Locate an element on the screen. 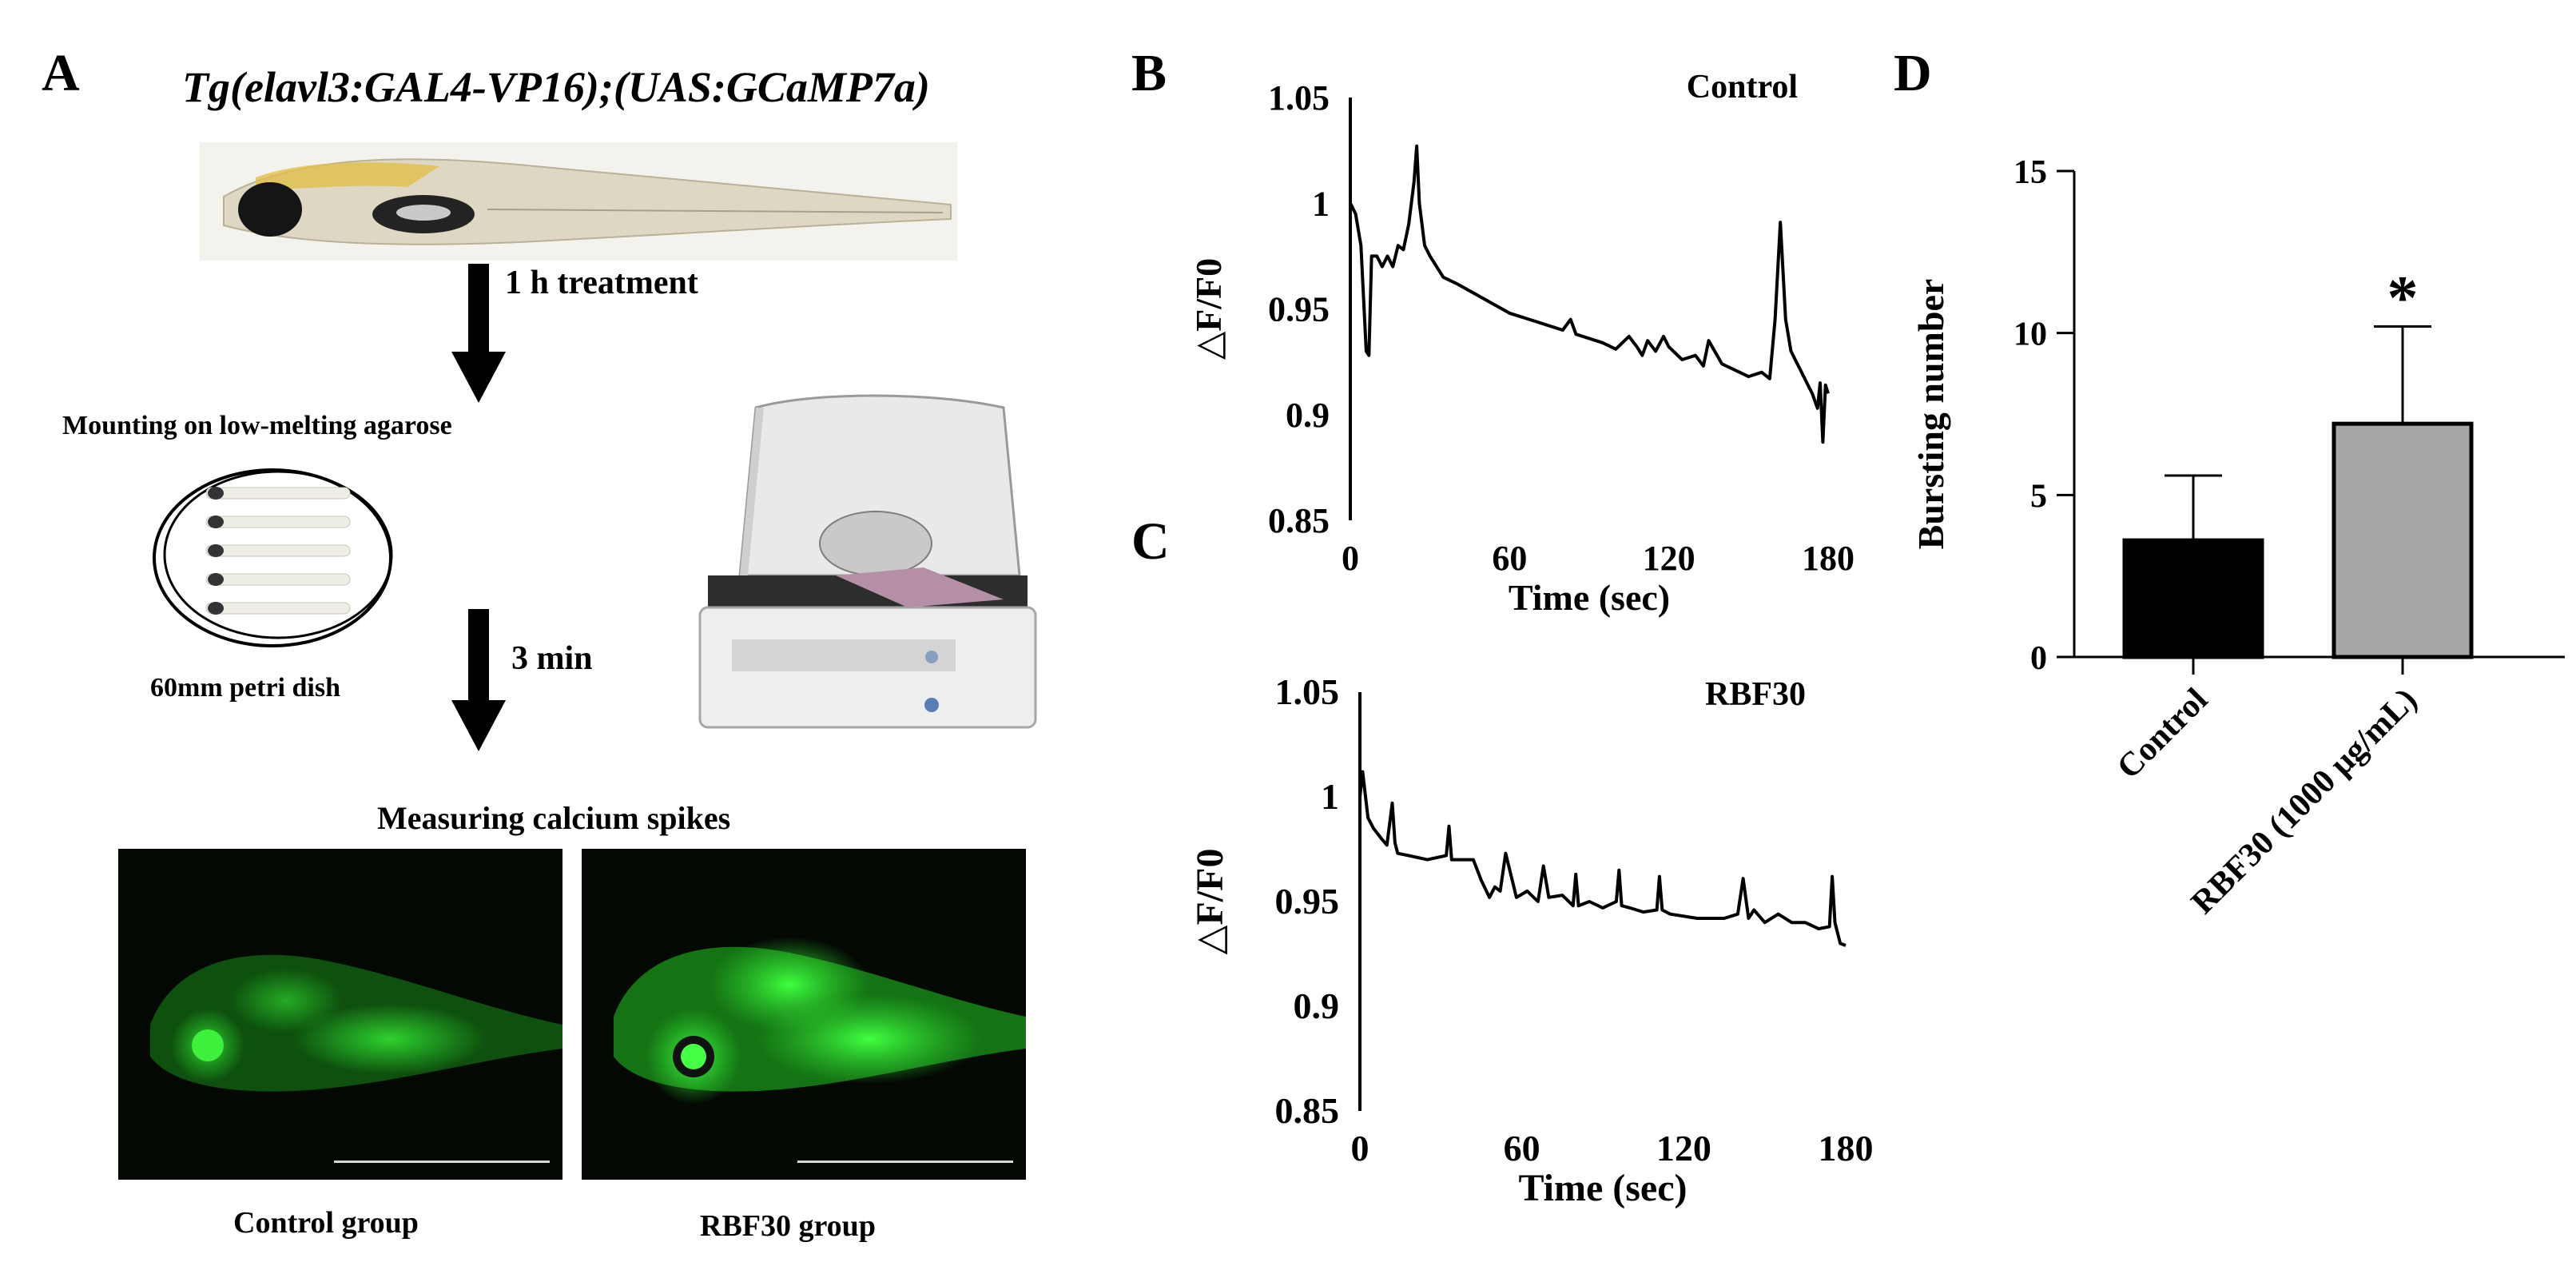  rbf-group-caption: RBF30 group is located at coordinates (788, 1226).